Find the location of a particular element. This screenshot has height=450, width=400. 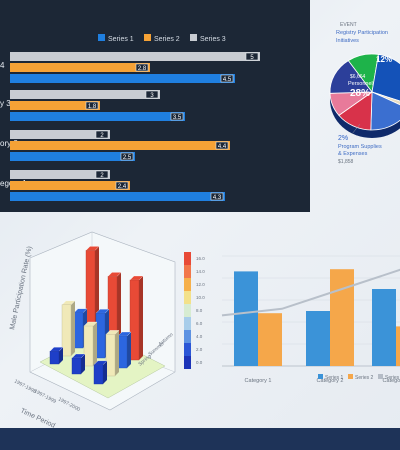

legend-label-3: Series 3 is located at coordinates (213, 39).